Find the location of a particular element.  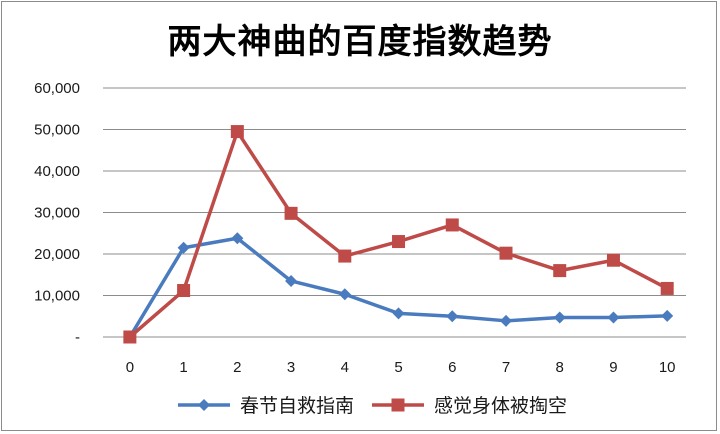

x-tick-label: 9 is located at coordinates (613, 367).